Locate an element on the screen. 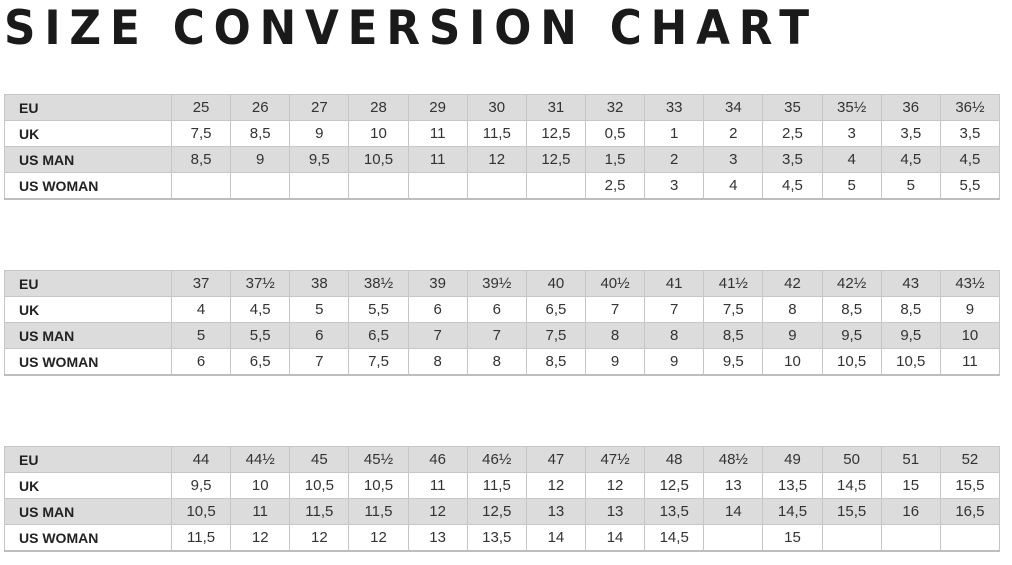  size-cell: 39½ is located at coordinates (496, 283).